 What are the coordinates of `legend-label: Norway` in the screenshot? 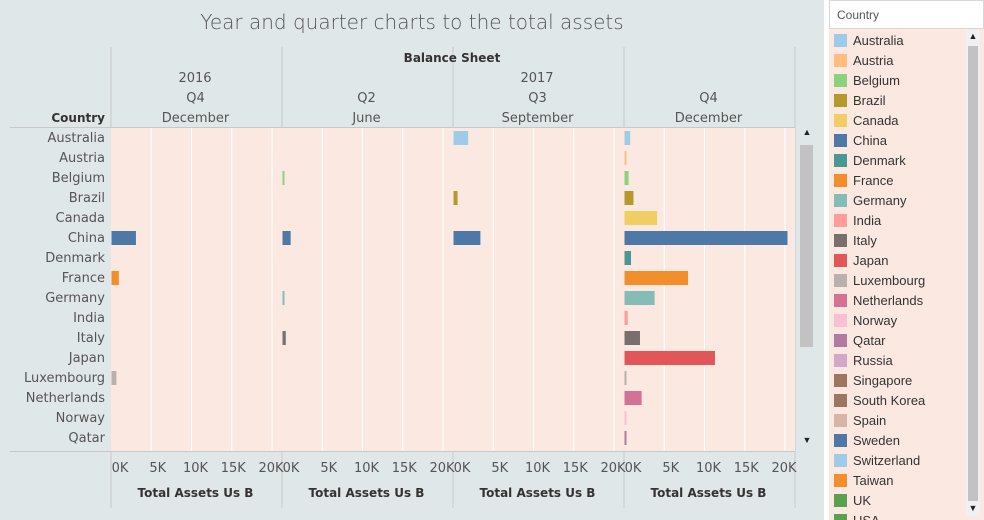 It's located at (875, 320).